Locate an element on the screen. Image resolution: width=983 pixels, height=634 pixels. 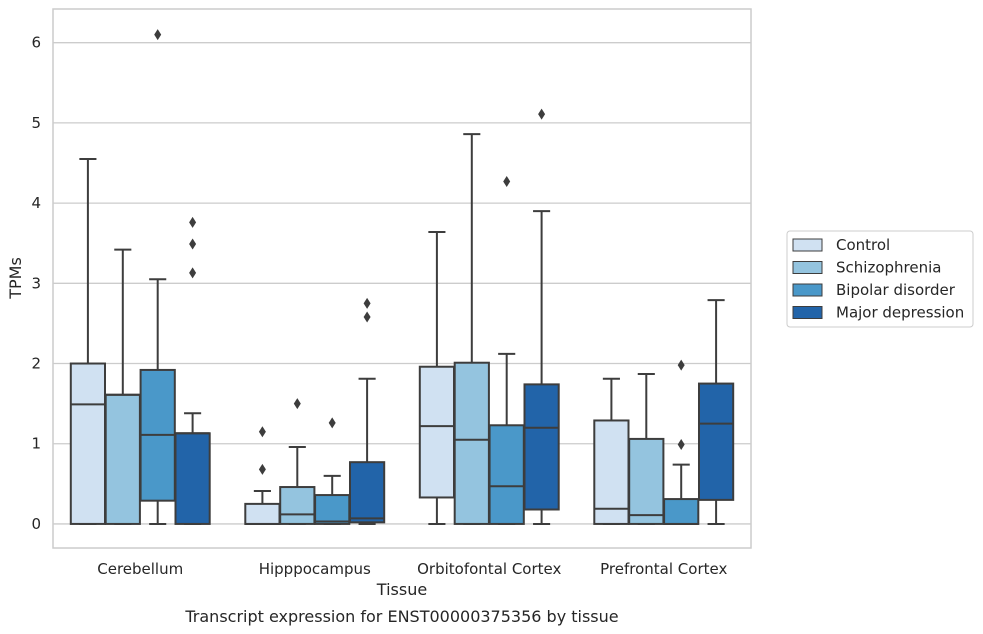
legend-label: Schizophrenia is located at coordinates (888, 268).